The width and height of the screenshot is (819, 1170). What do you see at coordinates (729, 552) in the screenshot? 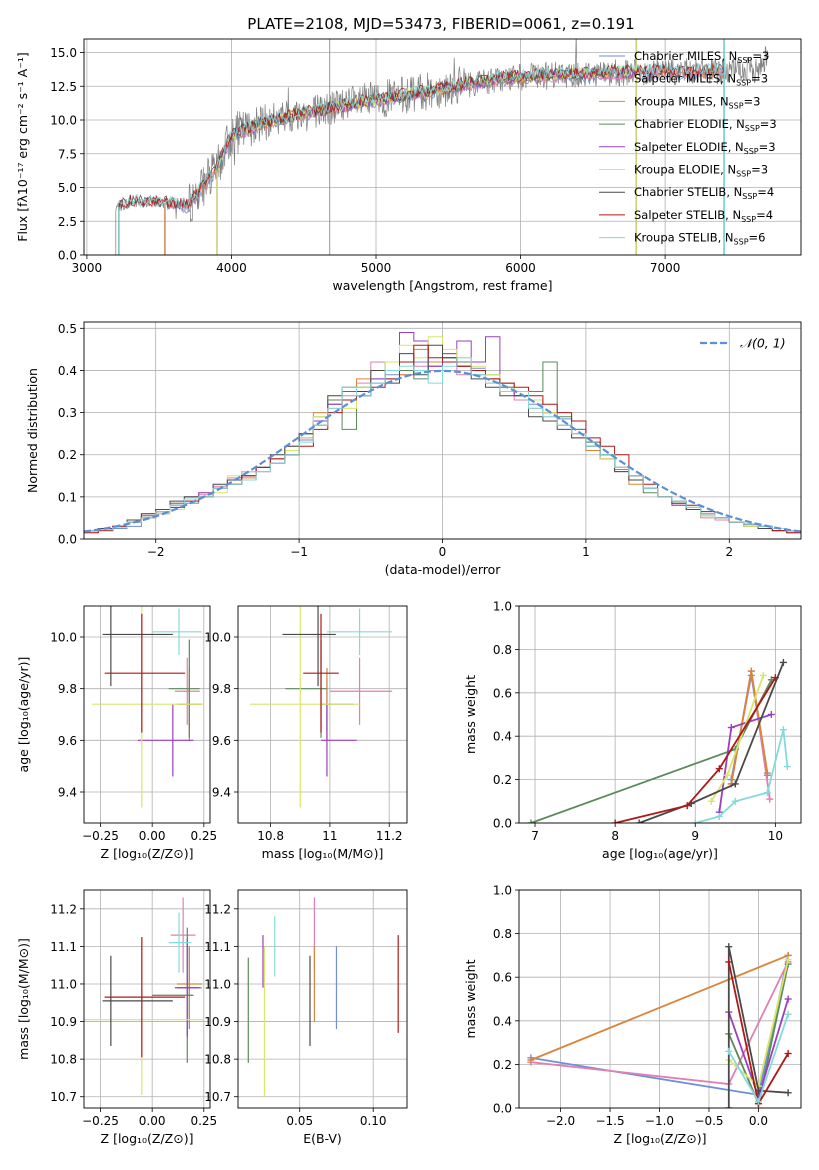
I see `x-tick-label: 2` at bounding box center [729, 552].